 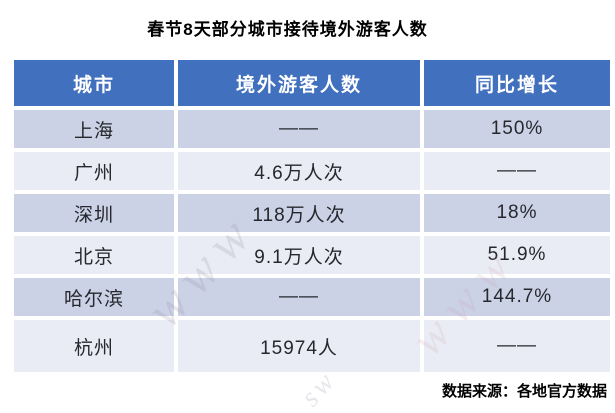 What do you see at coordinates (299, 213) in the screenshot?
I see `cell-visitors: 118万人次` at bounding box center [299, 213].